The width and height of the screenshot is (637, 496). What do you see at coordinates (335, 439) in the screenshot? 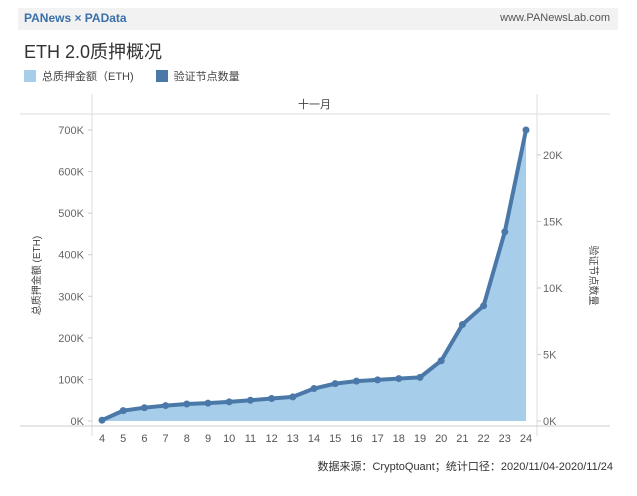
I see `x-tick-label: 15` at bounding box center [335, 439].